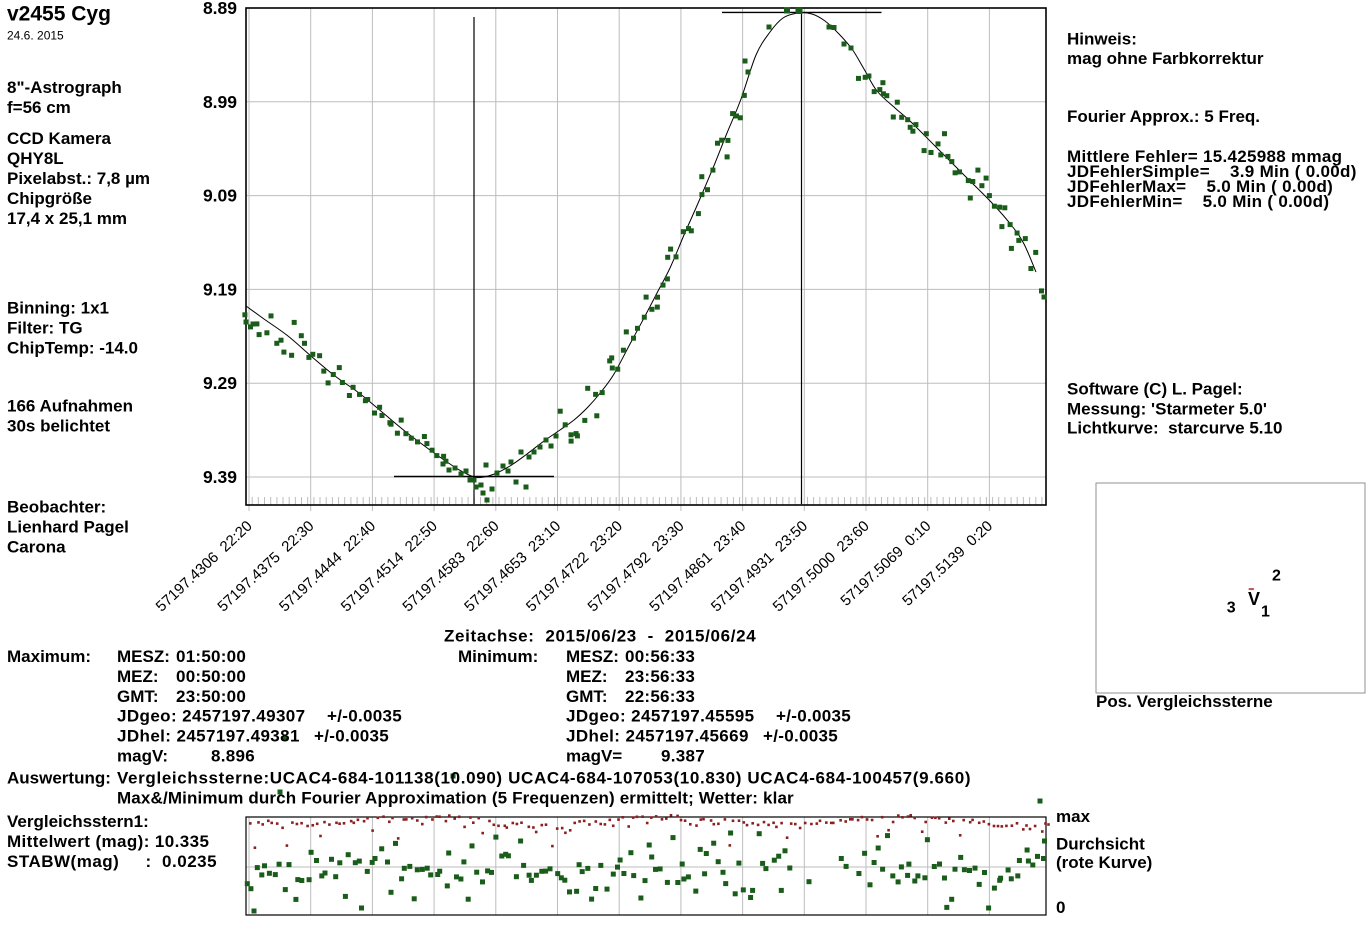  Describe the element at coordinates (220, 9) in the screenshot. I see `svg-text: 8.89` at that location.